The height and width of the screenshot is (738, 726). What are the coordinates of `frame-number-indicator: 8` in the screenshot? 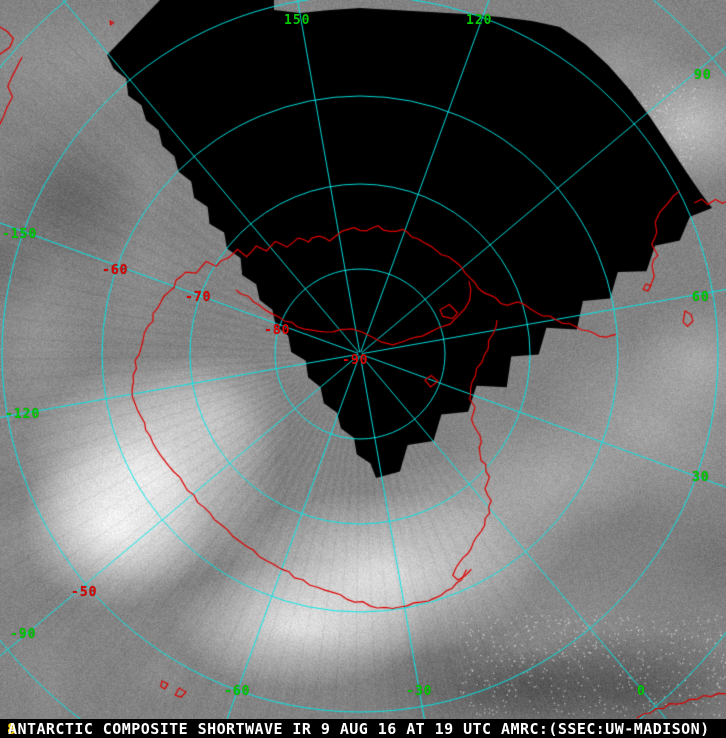 It's located at (12, 729).